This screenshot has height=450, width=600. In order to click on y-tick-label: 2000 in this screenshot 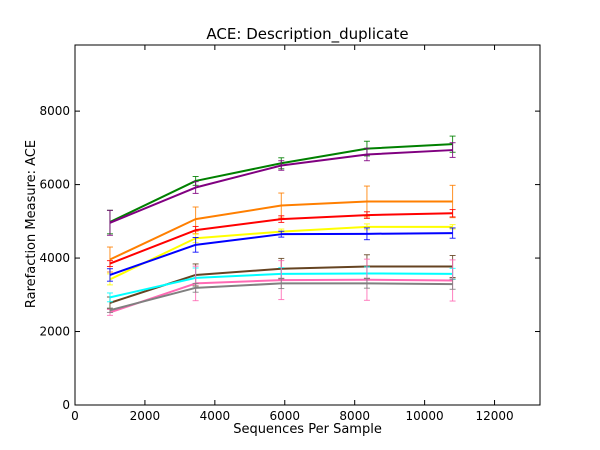, I will do `click(54, 332)`.